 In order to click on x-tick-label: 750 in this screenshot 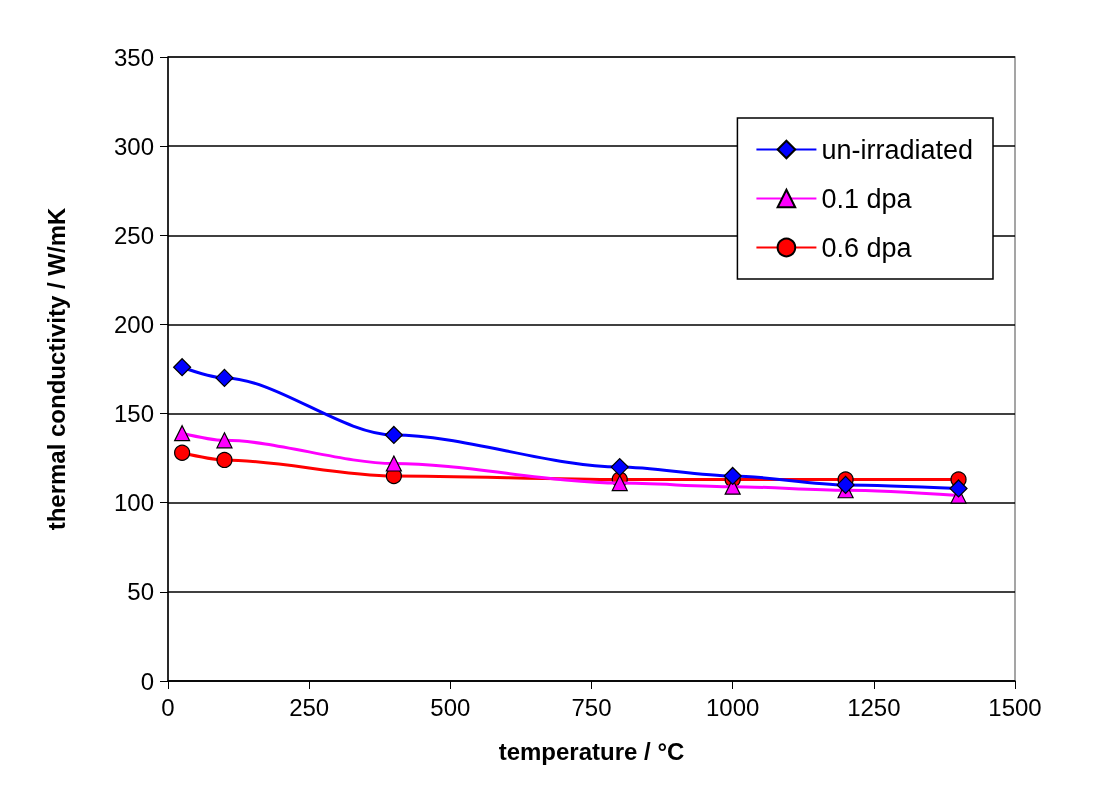, I will do `click(591, 707)`.